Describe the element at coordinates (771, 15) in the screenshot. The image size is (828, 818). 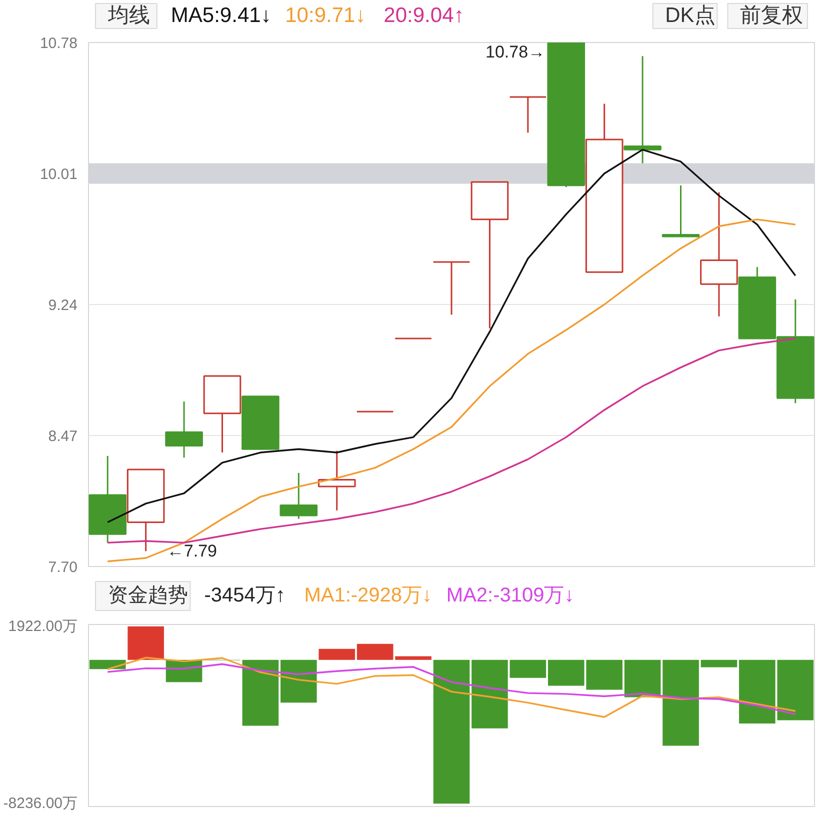
I see `text: 前复权` at that location.